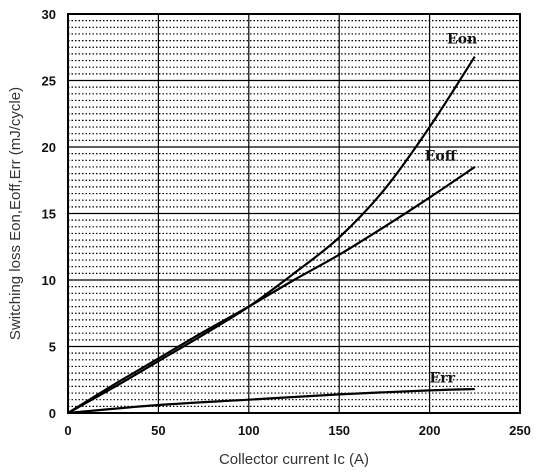 Image resolution: width=542 pixels, height=472 pixels. Describe the element at coordinates (441, 156) in the screenshot. I see `series-label-eoff: Eoff` at that location.